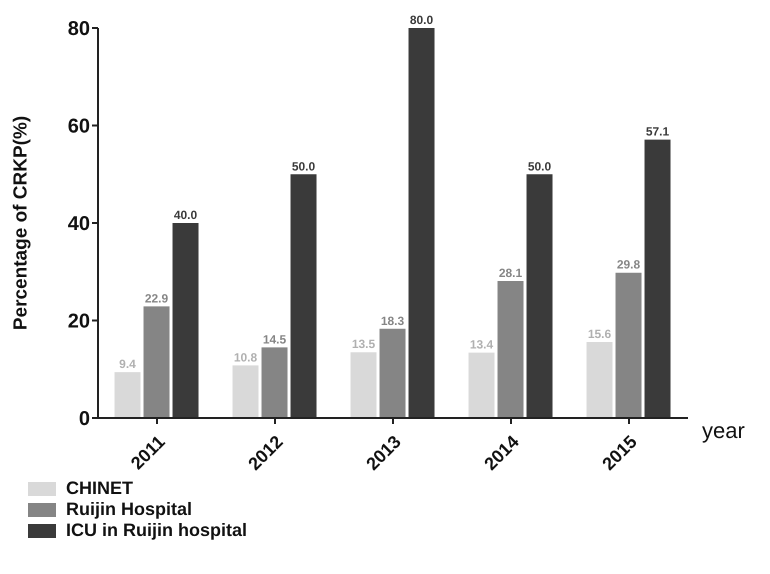 This screenshot has height=574, width=770. What do you see at coordinates (129, 509) in the screenshot?
I see `legend-label: Ruijin Hospital` at bounding box center [129, 509].